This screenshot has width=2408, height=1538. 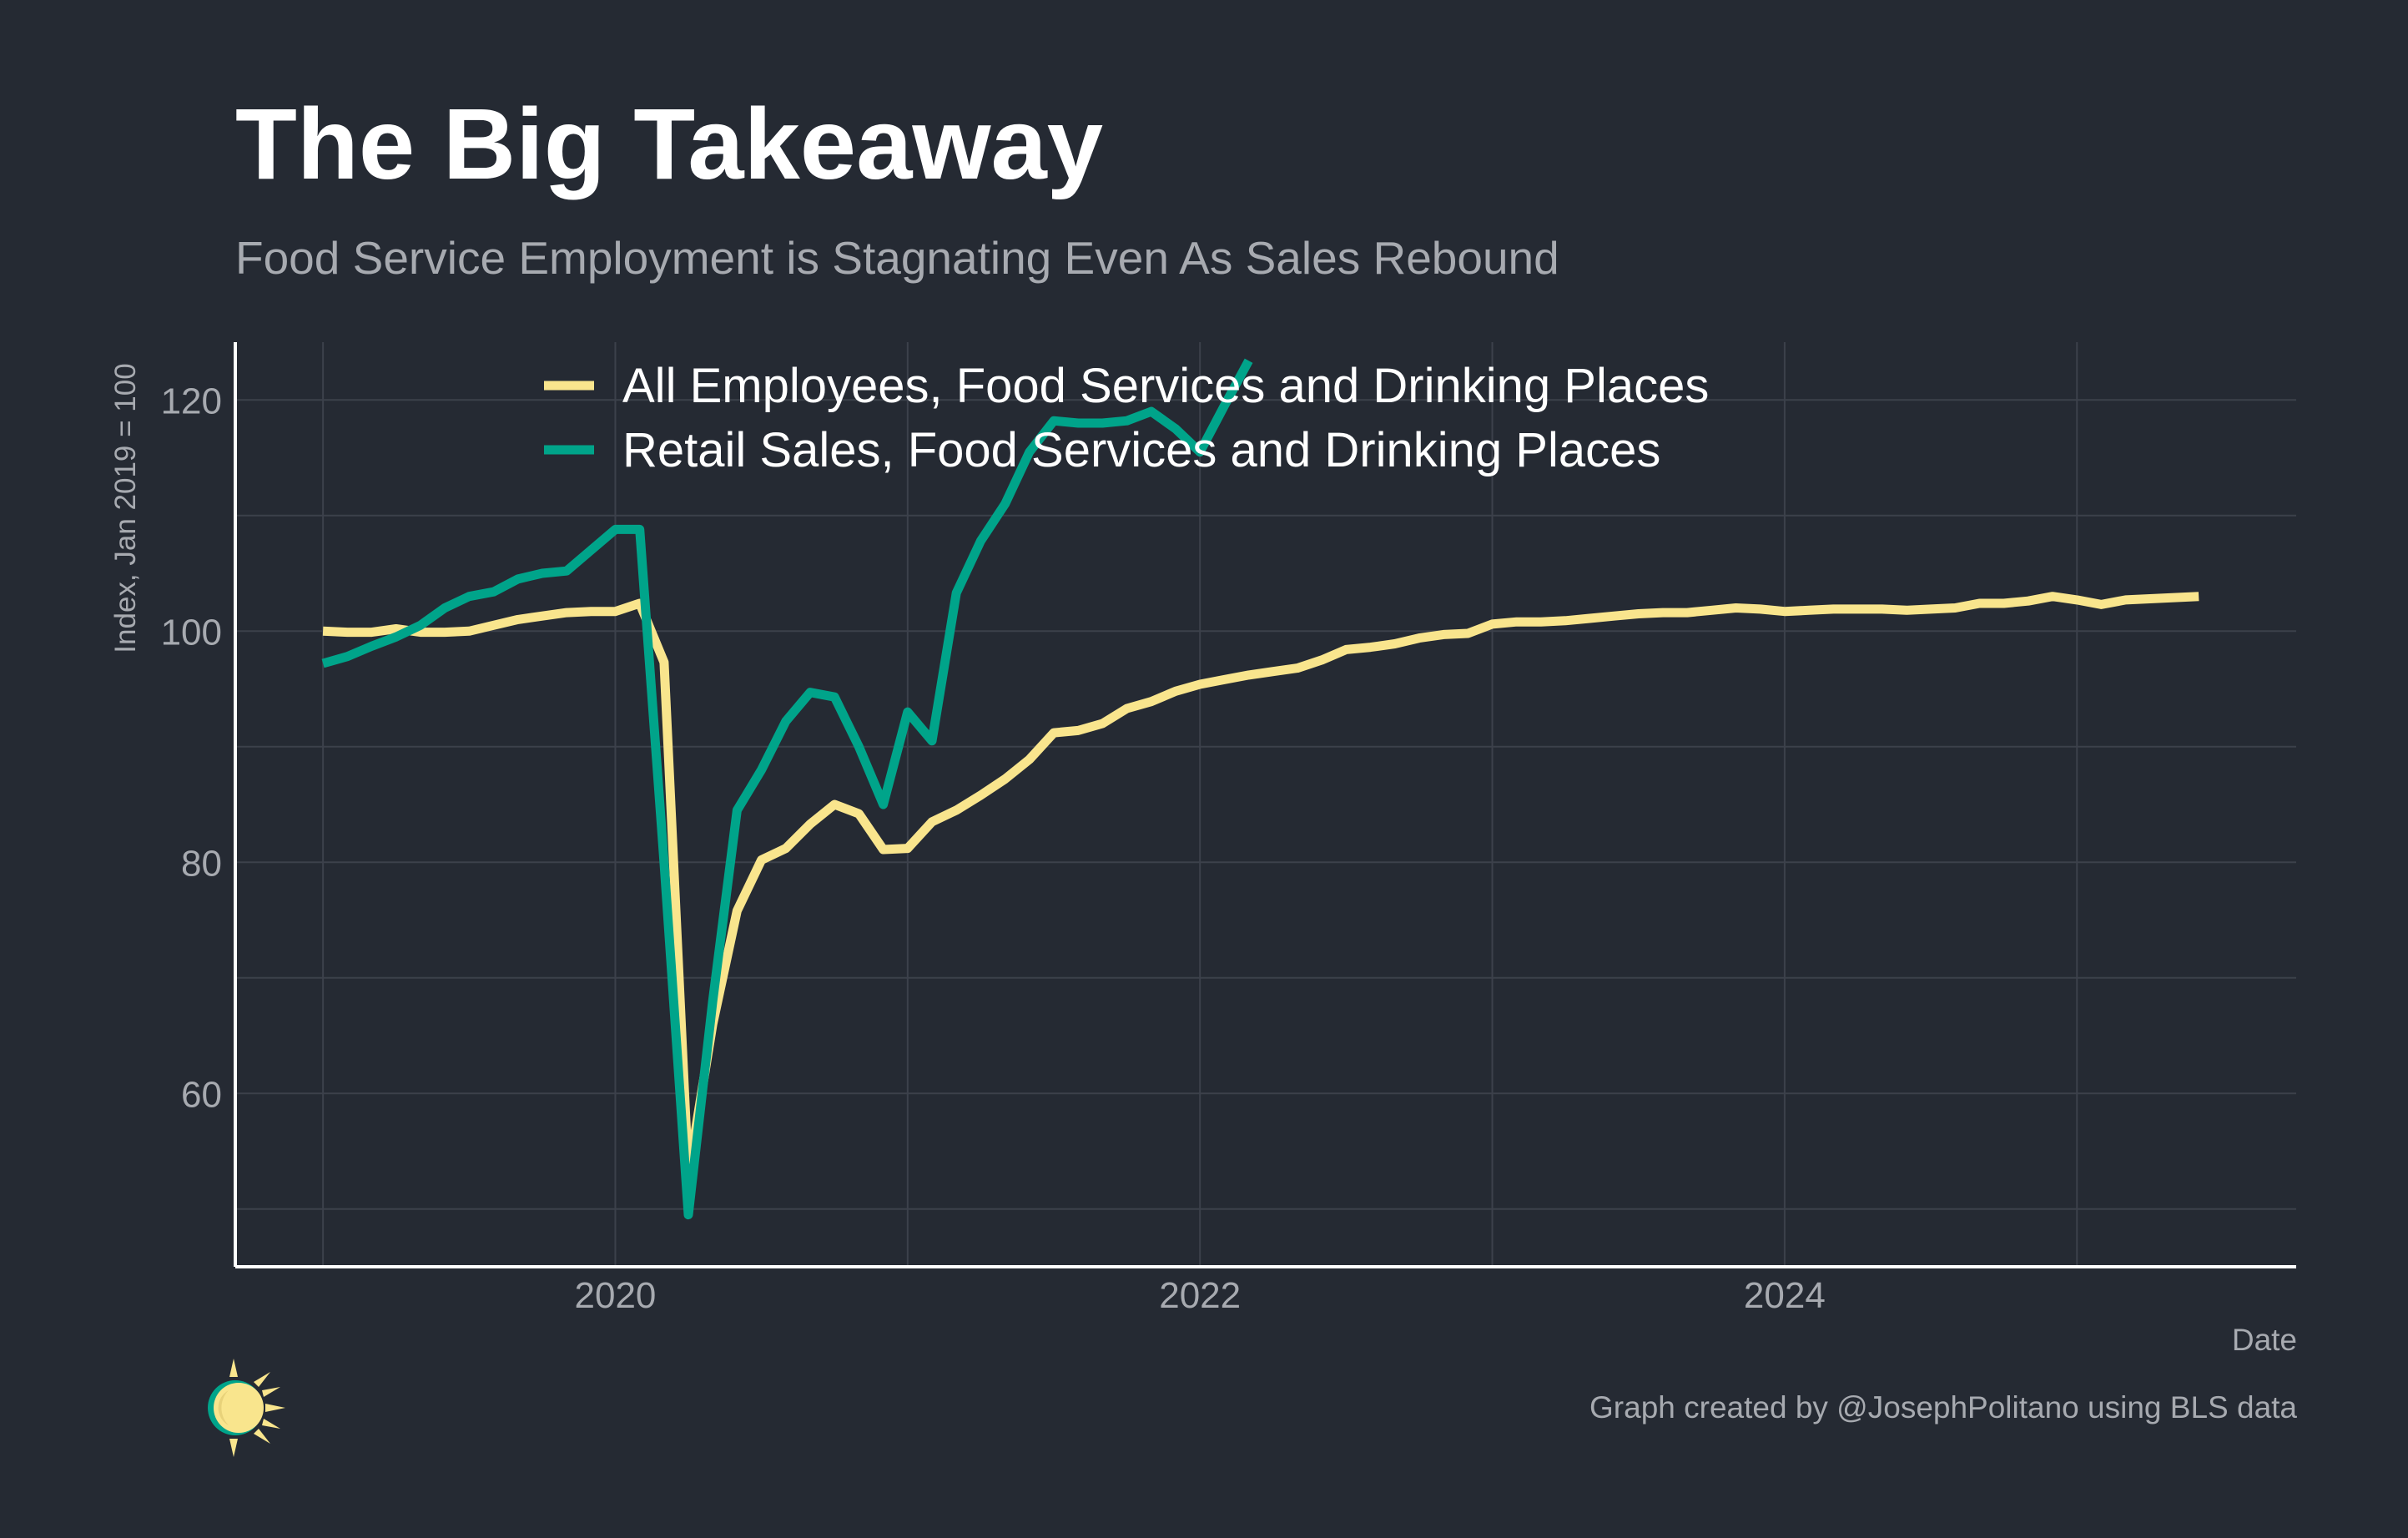 What do you see at coordinates (1200, 1295) in the screenshot?
I see `x-tick-label: 2022` at bounding box center [1200, 1295].